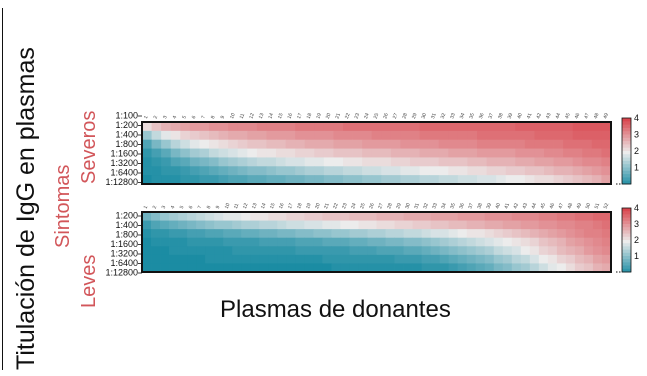 The height and width of the screenshot is (376, 647). I want to click on column-tick-label: 51, so click(598, 205).